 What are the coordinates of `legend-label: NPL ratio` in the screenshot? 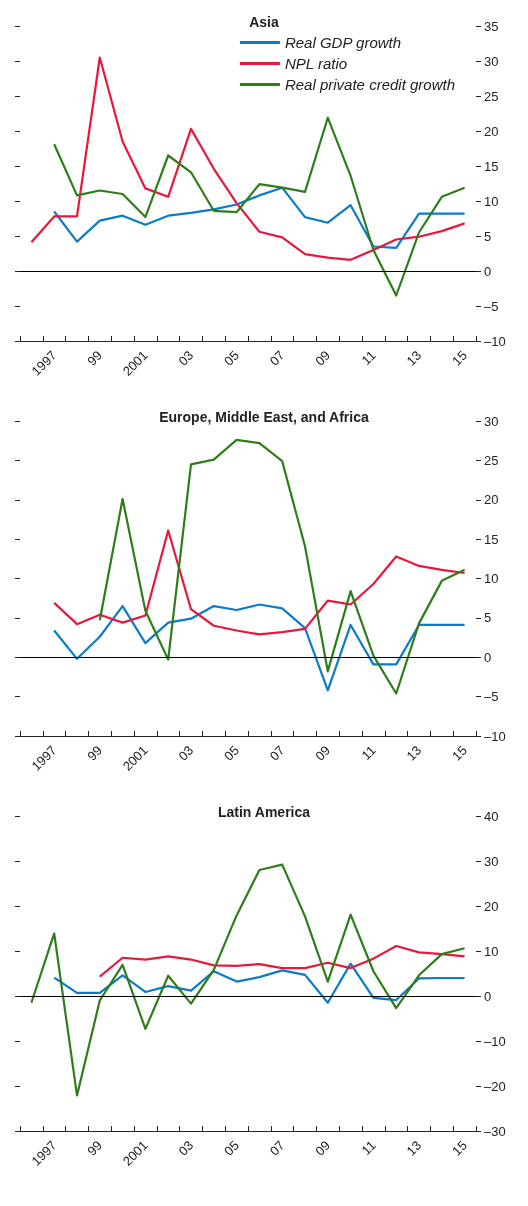 It's located at (316, 63).